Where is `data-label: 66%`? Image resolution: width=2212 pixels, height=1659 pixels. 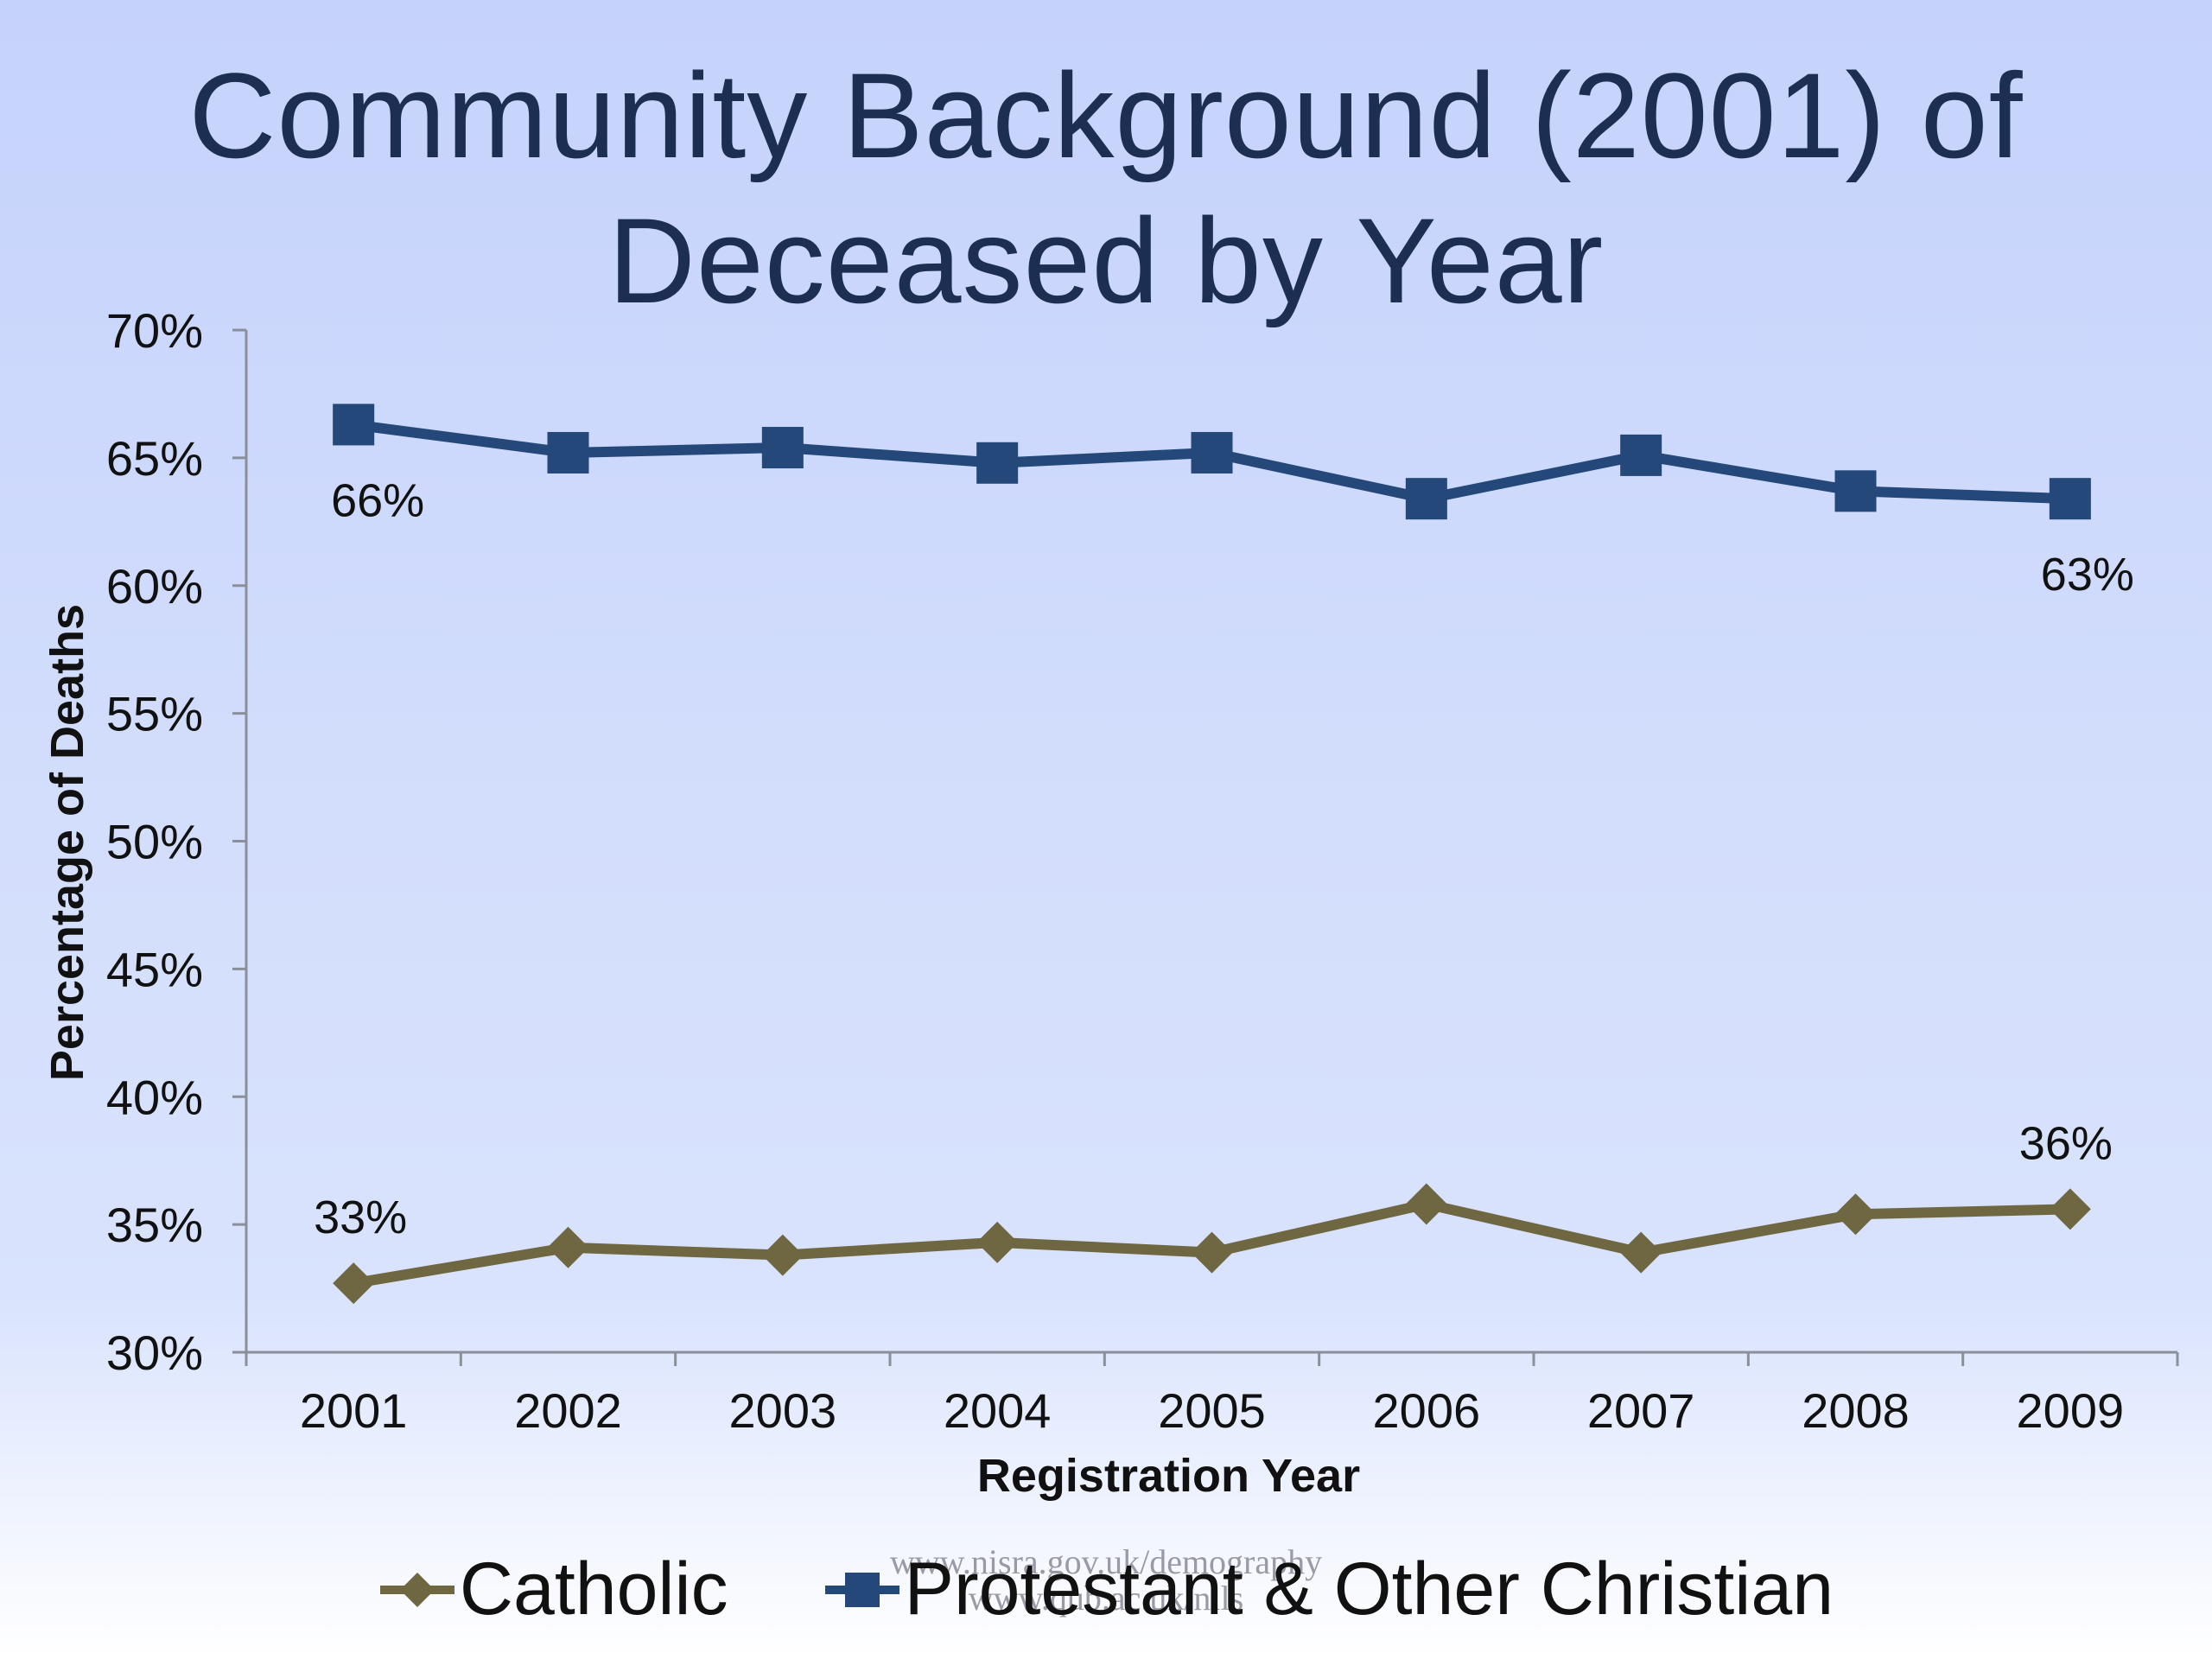
data-label: 66% is located at coordinates (377, 500).